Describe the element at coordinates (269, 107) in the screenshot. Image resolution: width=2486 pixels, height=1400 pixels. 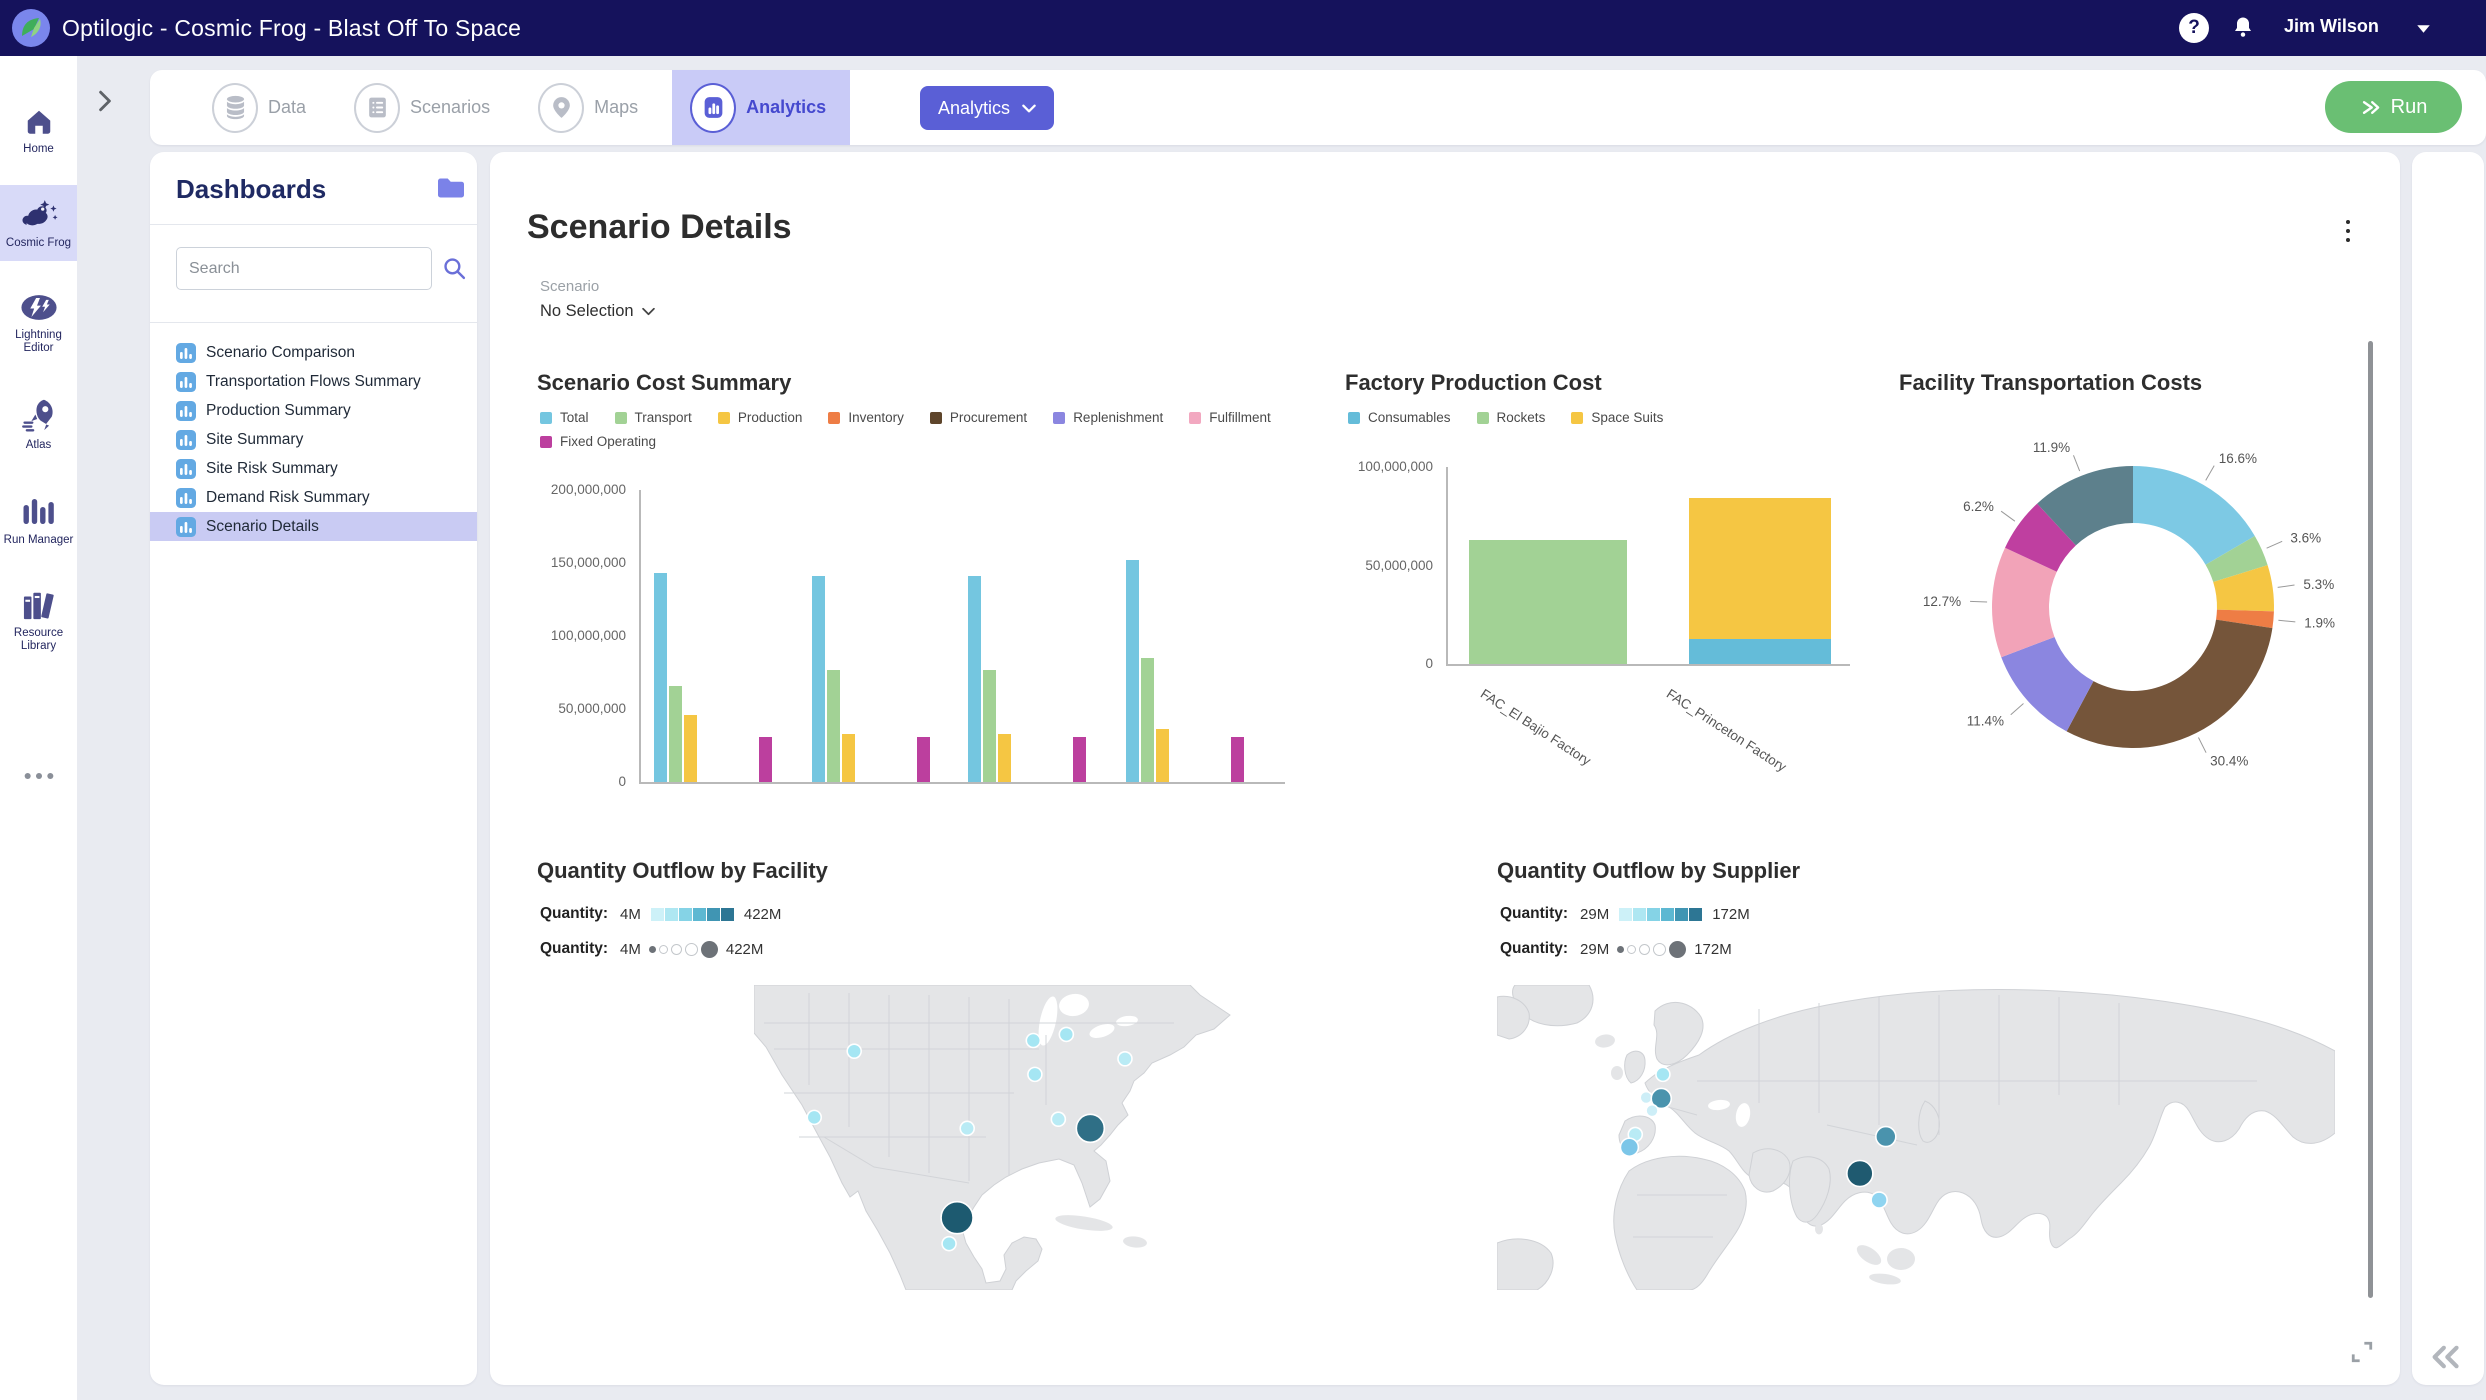
I see `tab-data: Data` at that location.